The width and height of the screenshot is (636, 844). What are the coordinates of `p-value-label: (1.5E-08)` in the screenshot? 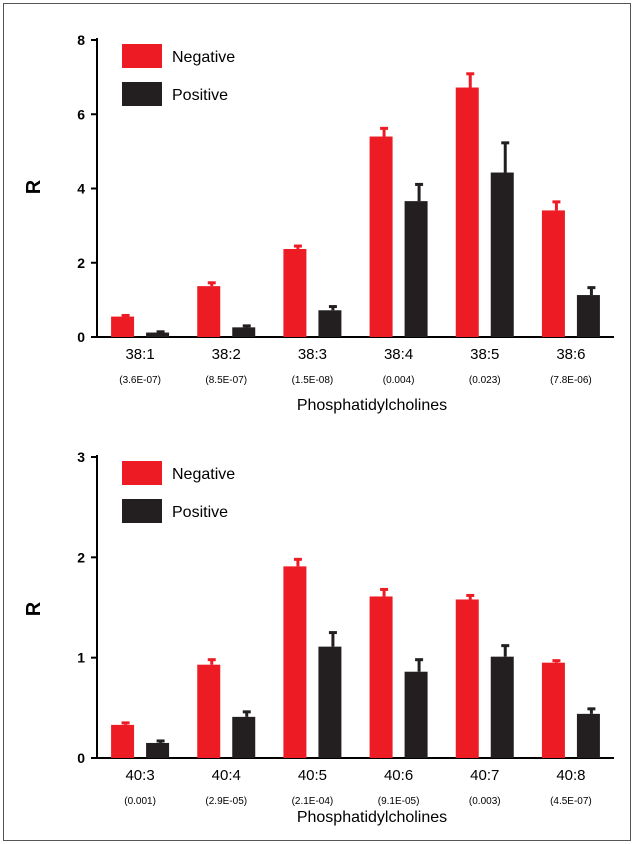 It's located at (313, 380).